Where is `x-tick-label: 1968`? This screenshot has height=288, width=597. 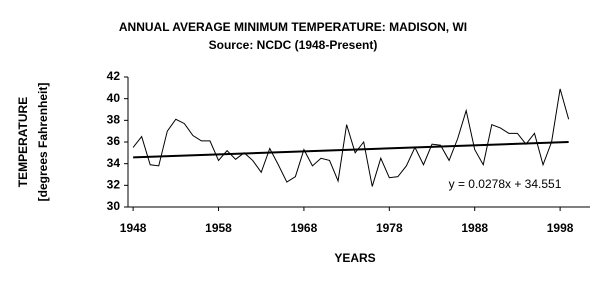 x-tick-label: 1968 is located at coordinates (304, 228).